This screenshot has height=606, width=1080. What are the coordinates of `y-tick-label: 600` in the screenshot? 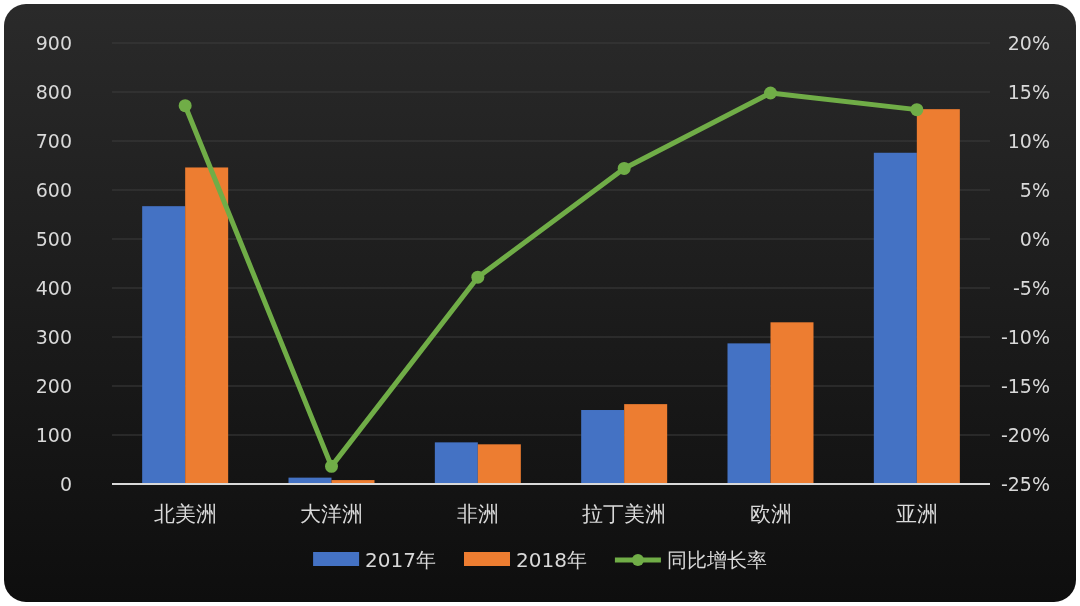 It's located at (53, 190).